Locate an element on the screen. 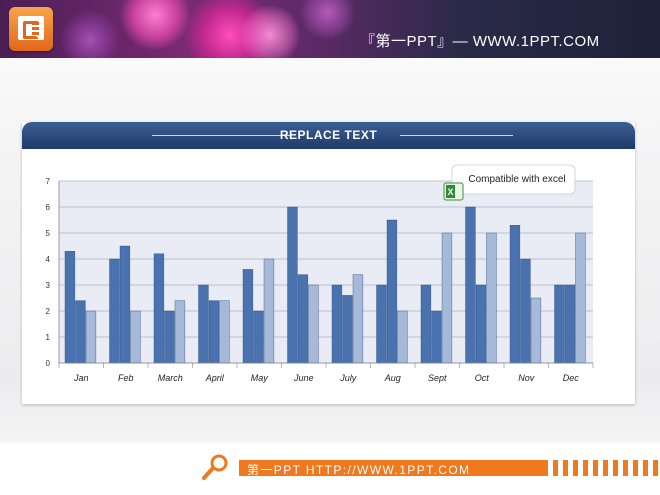  y-tick-label: 4 is located at coordinates (48, 259).